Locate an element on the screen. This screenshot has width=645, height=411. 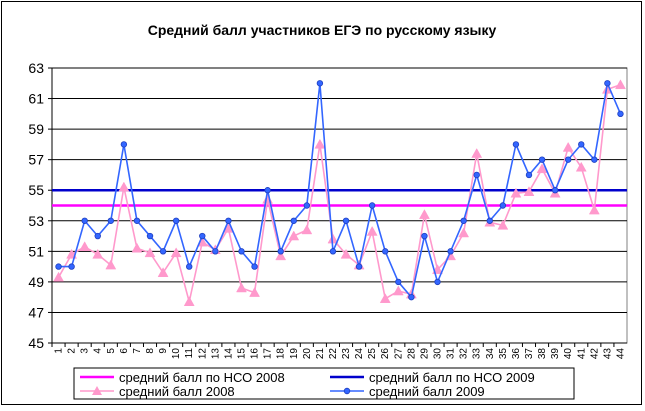
x-tick-label: 38 is located at coordinates (542, 354).